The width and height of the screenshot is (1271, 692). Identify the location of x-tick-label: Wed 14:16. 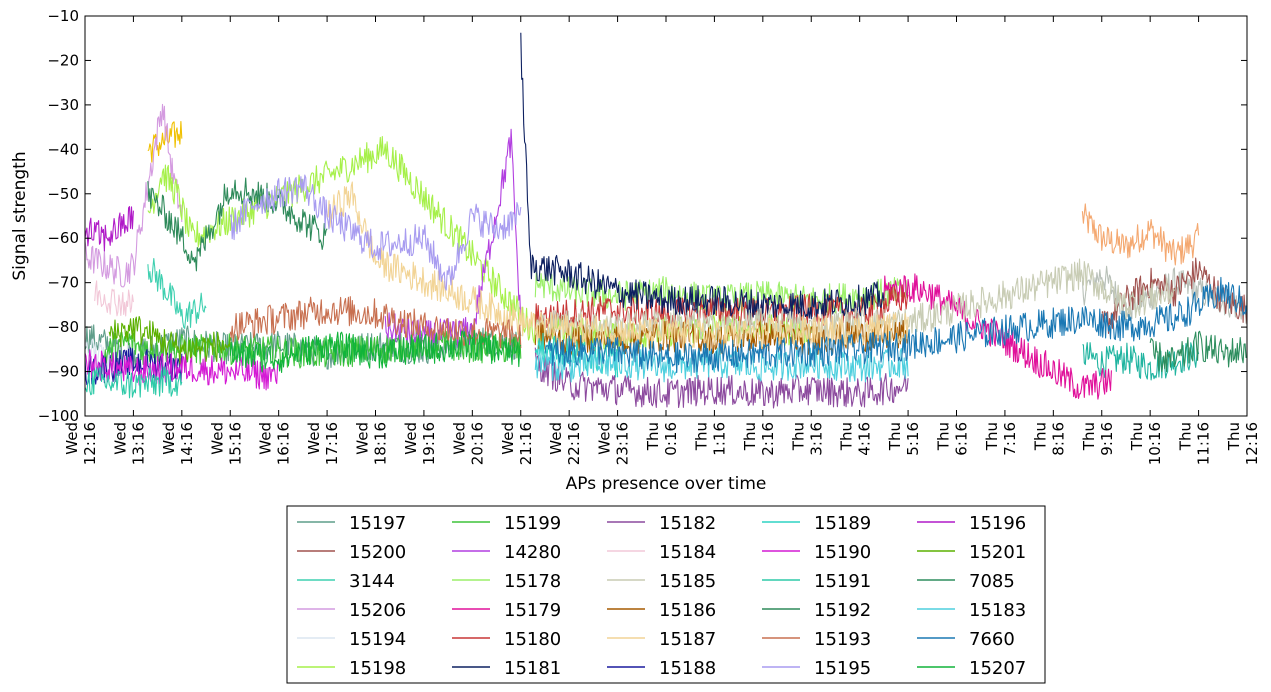
(178, 443).